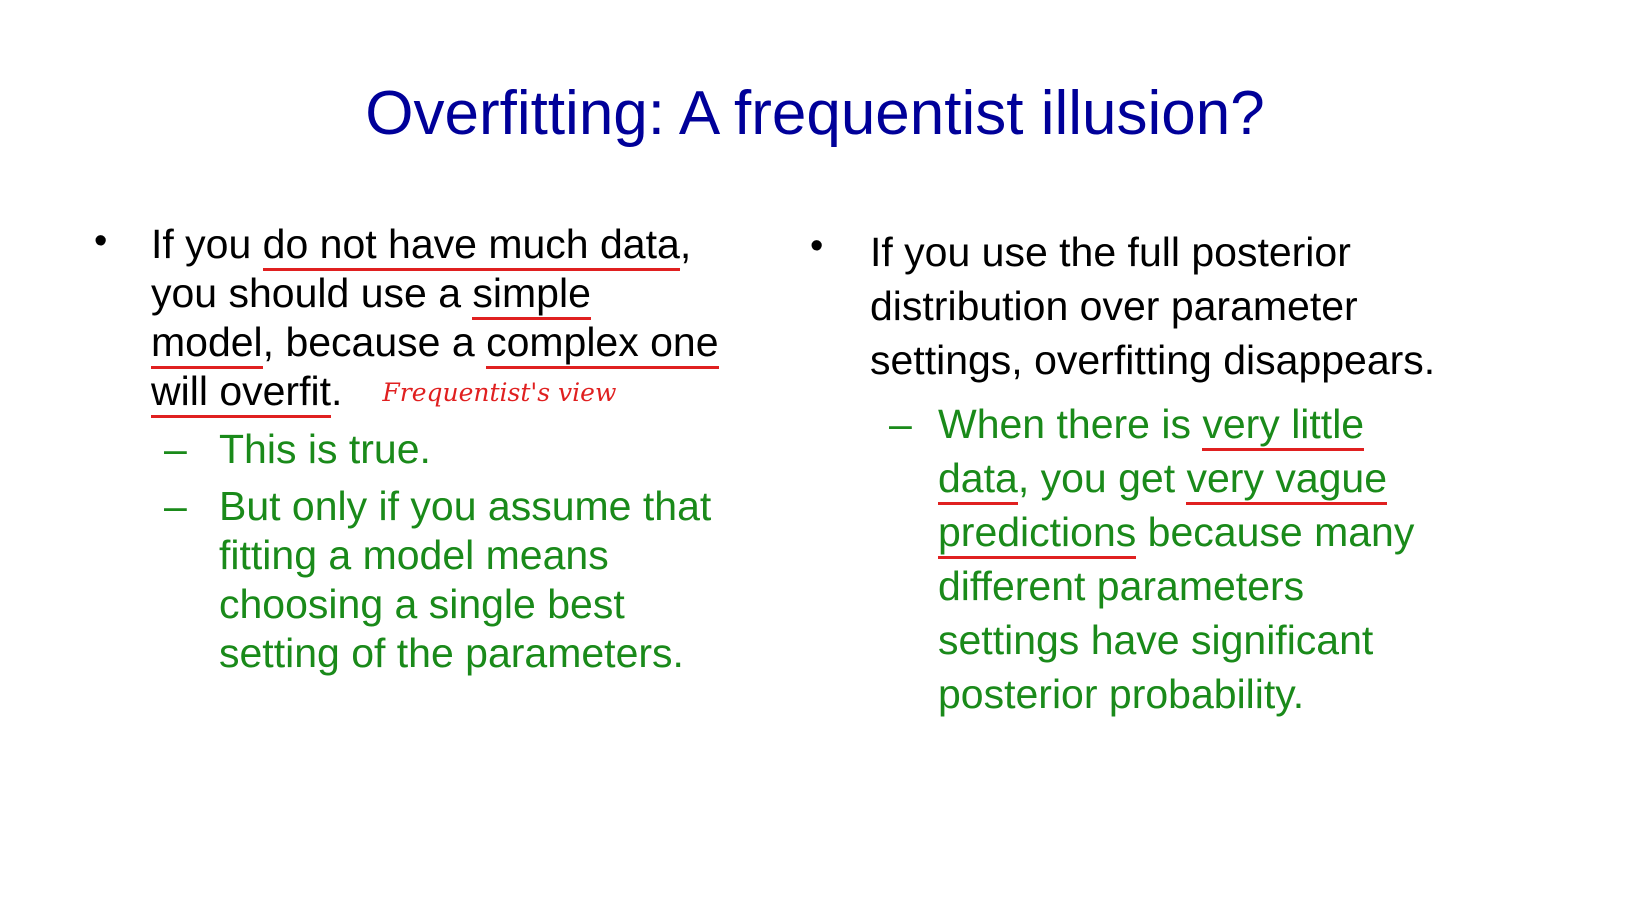 The height and width of the screenshot is (914, 1630). I want to click on left-line-3: model, because a complex one, so click(481, 343).